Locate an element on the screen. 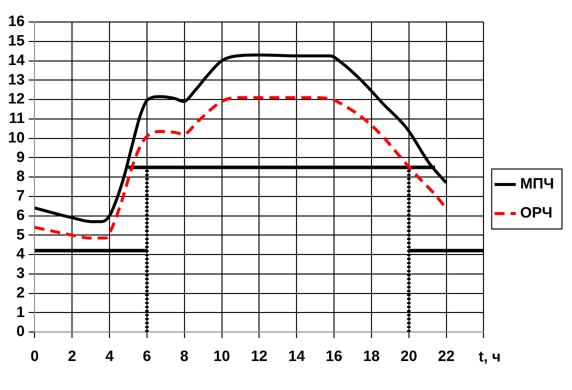 This screenshot has width=572, height=390. y-tick-label: 2 is located at coordinates (20, 293).